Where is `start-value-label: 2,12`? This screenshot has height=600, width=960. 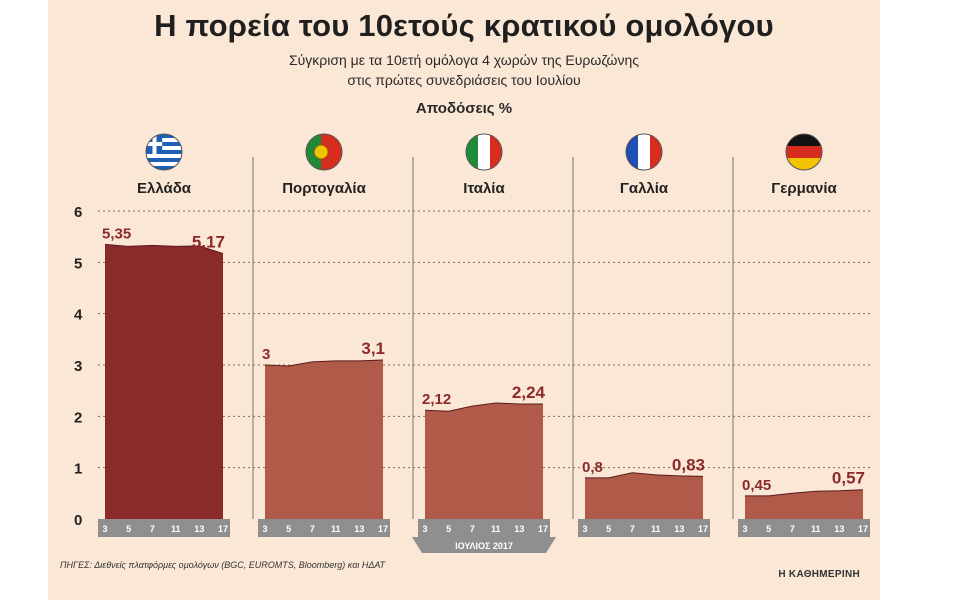
start-value-label: 2,12 is located at coordinates (436, 399).